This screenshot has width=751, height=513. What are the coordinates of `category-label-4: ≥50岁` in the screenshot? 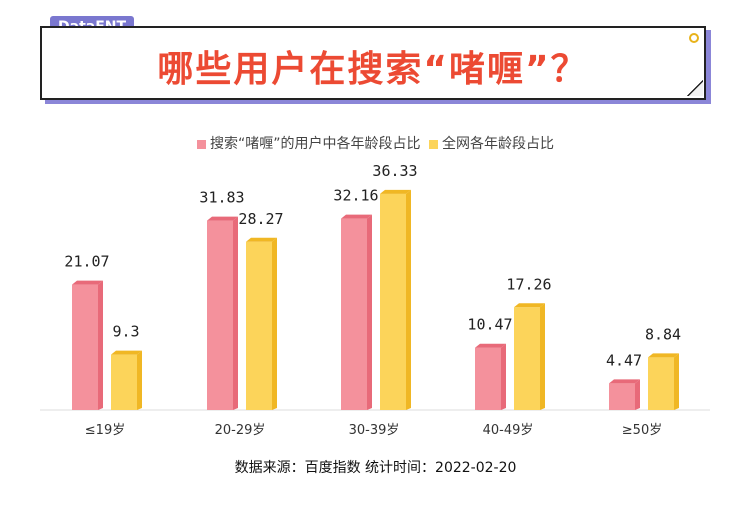 It's located at (642, 430).